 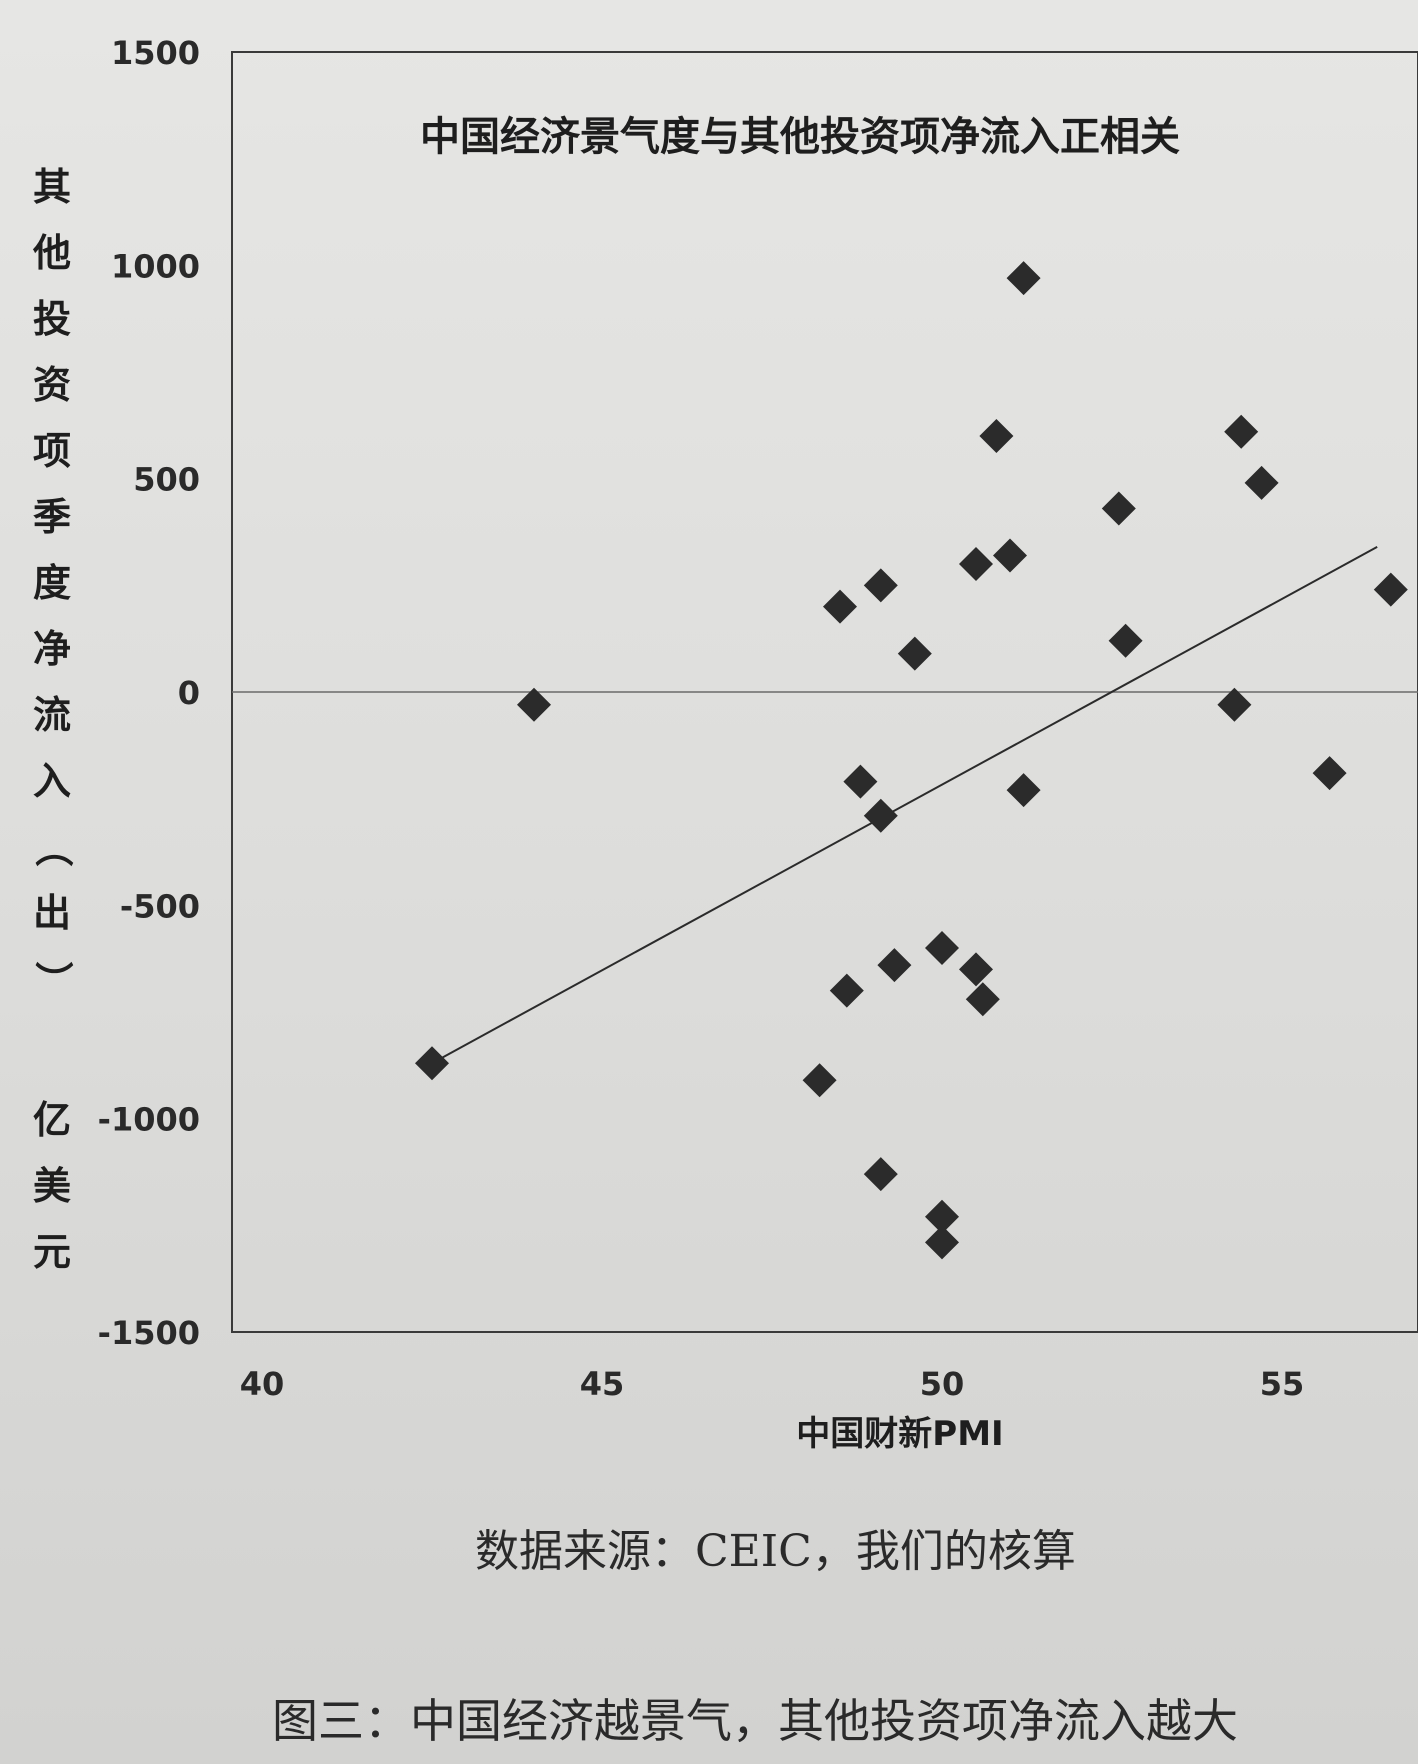 What do you see at coordinates (52, 319) in the screenshot?
I see `y-axis-label-char: 投` at bounding box center [52, 319].